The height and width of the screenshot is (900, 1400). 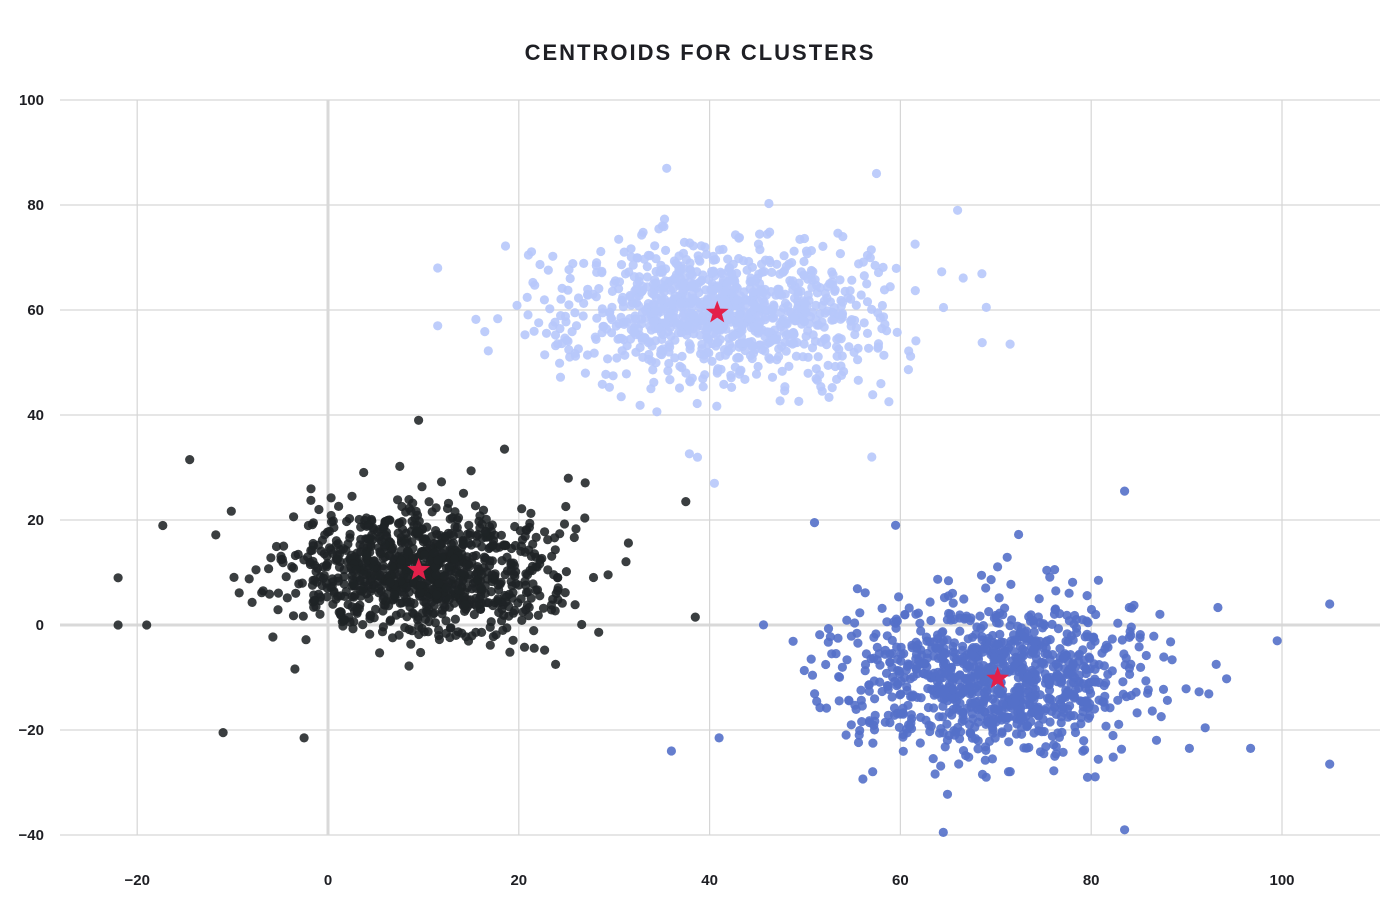 What do you see at coordinates (136, 880) in the screenshot?
I see `x-tick-label: −20` at bounding box center [136, 880].